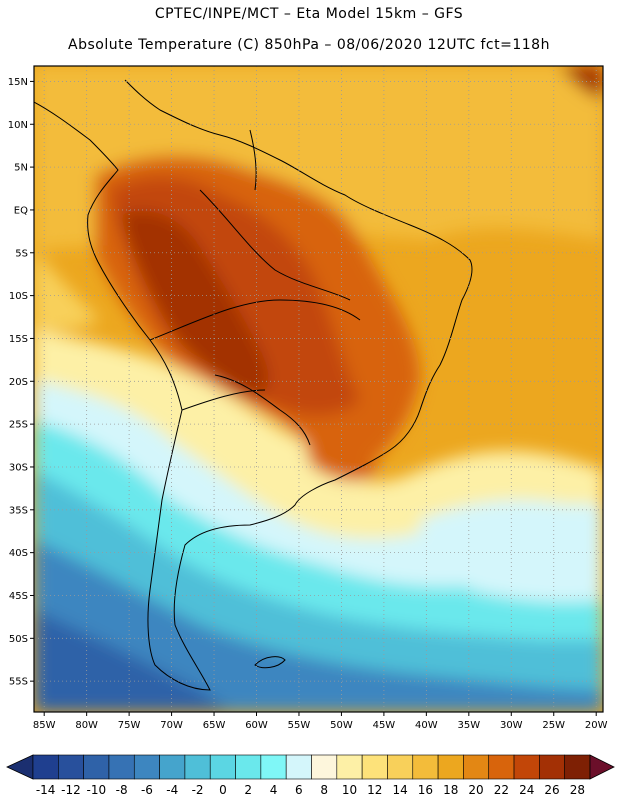  Describe the element at coordinates (129, 725) in the screenshot. I see `lon-tick-label: 75W` at that location.